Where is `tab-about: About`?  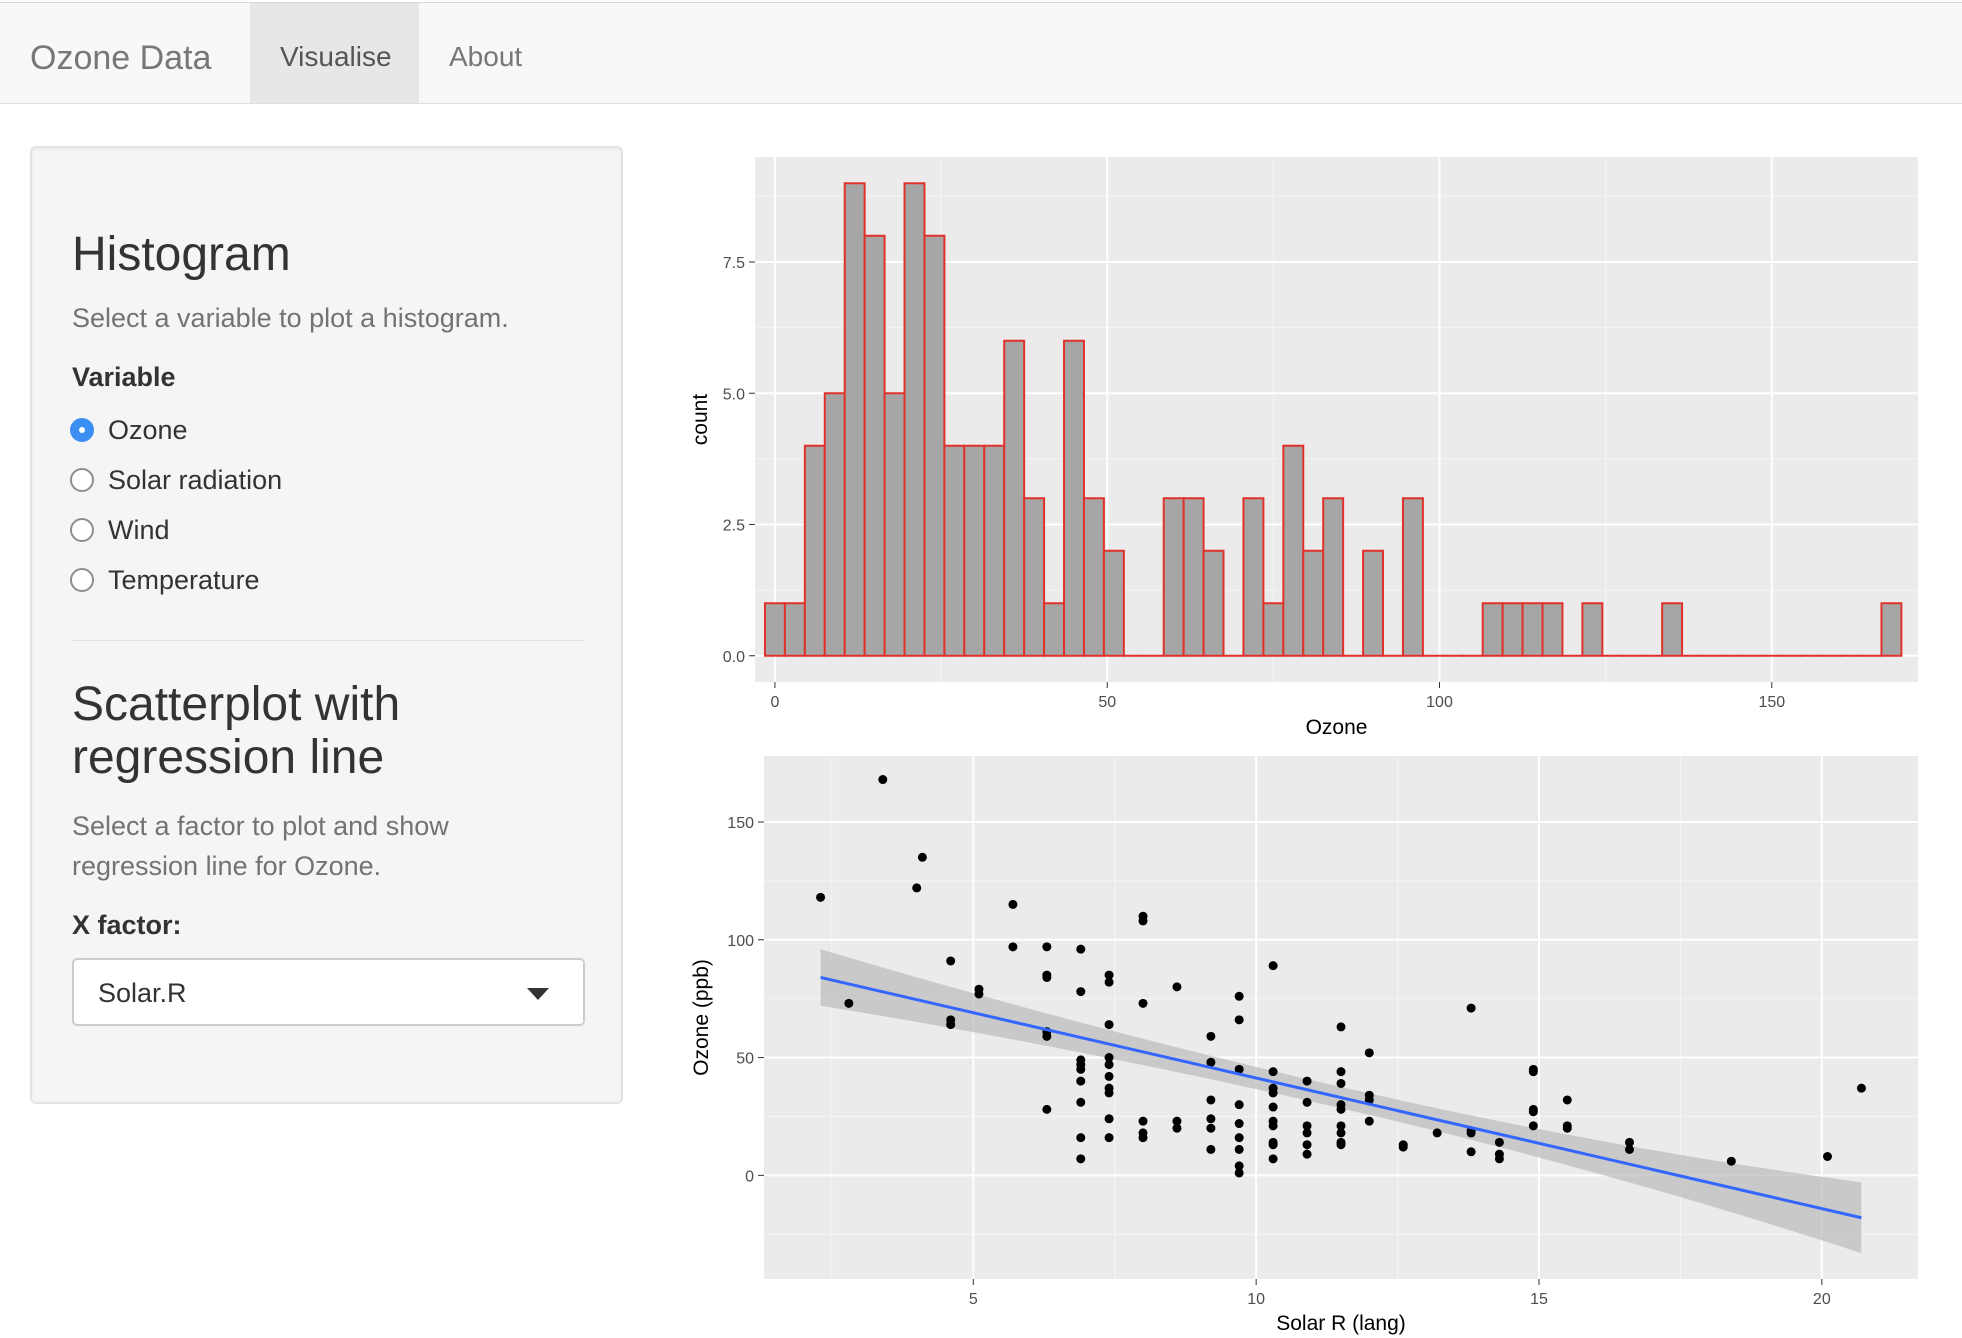 tab-about: About is located at coordinates (486, 56).